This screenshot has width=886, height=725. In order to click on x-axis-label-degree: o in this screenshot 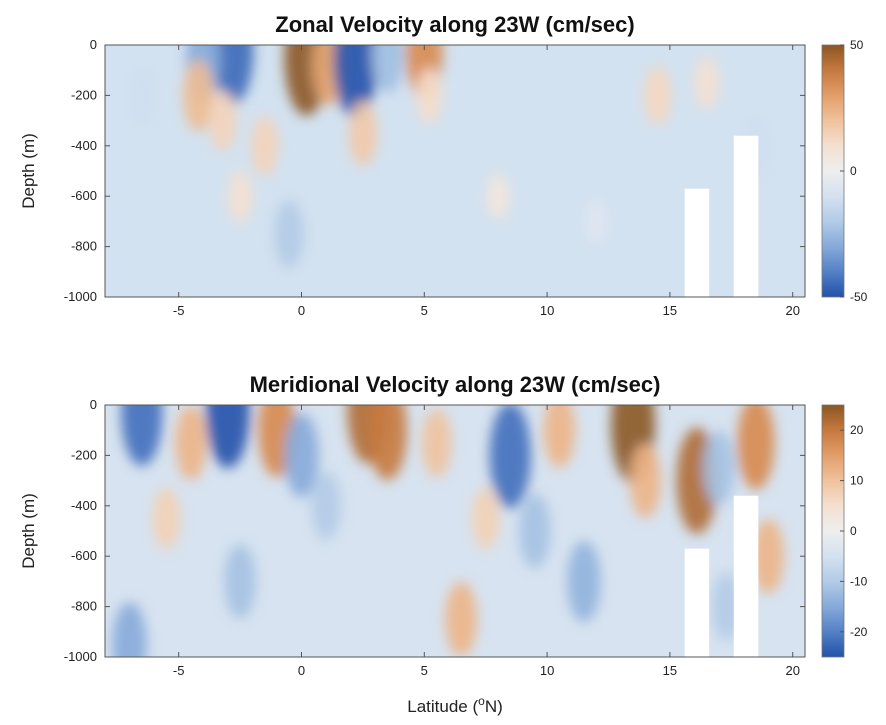, I will do `click(481, 701)`.